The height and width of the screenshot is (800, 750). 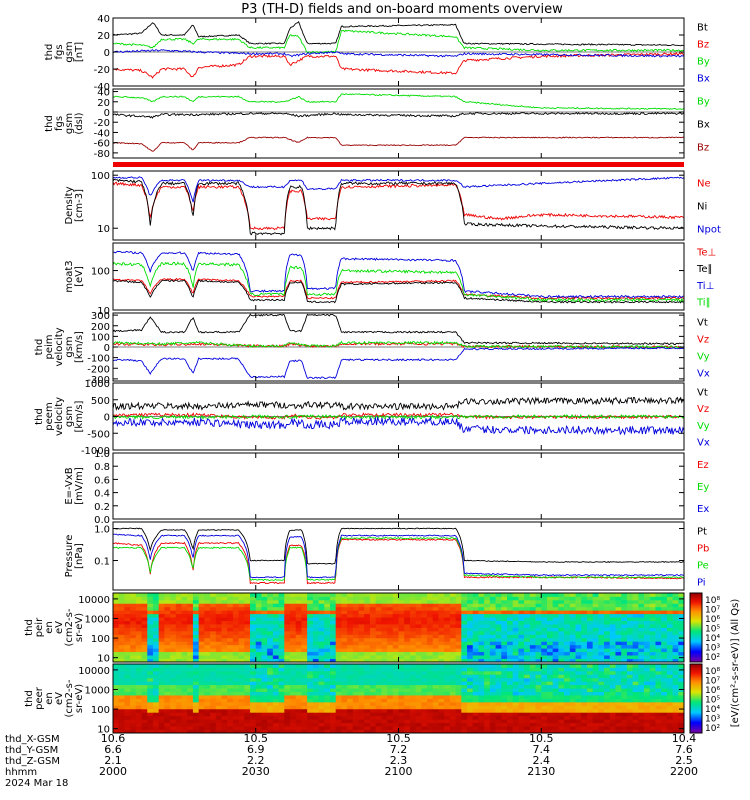 I want to click on panel-8-ylabel: [nPa], so click(x=79, y=556).